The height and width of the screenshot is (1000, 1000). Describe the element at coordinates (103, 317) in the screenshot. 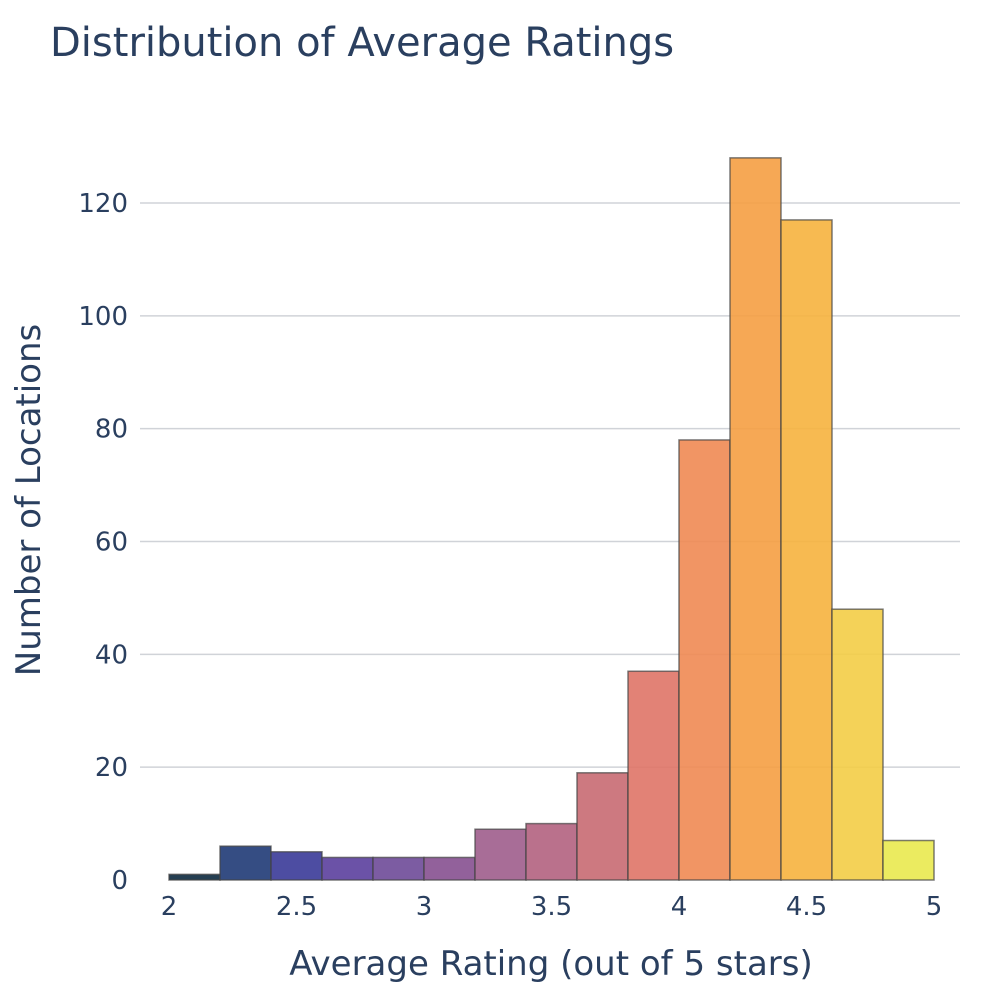

I see `y-tick-label: 100` at that location.